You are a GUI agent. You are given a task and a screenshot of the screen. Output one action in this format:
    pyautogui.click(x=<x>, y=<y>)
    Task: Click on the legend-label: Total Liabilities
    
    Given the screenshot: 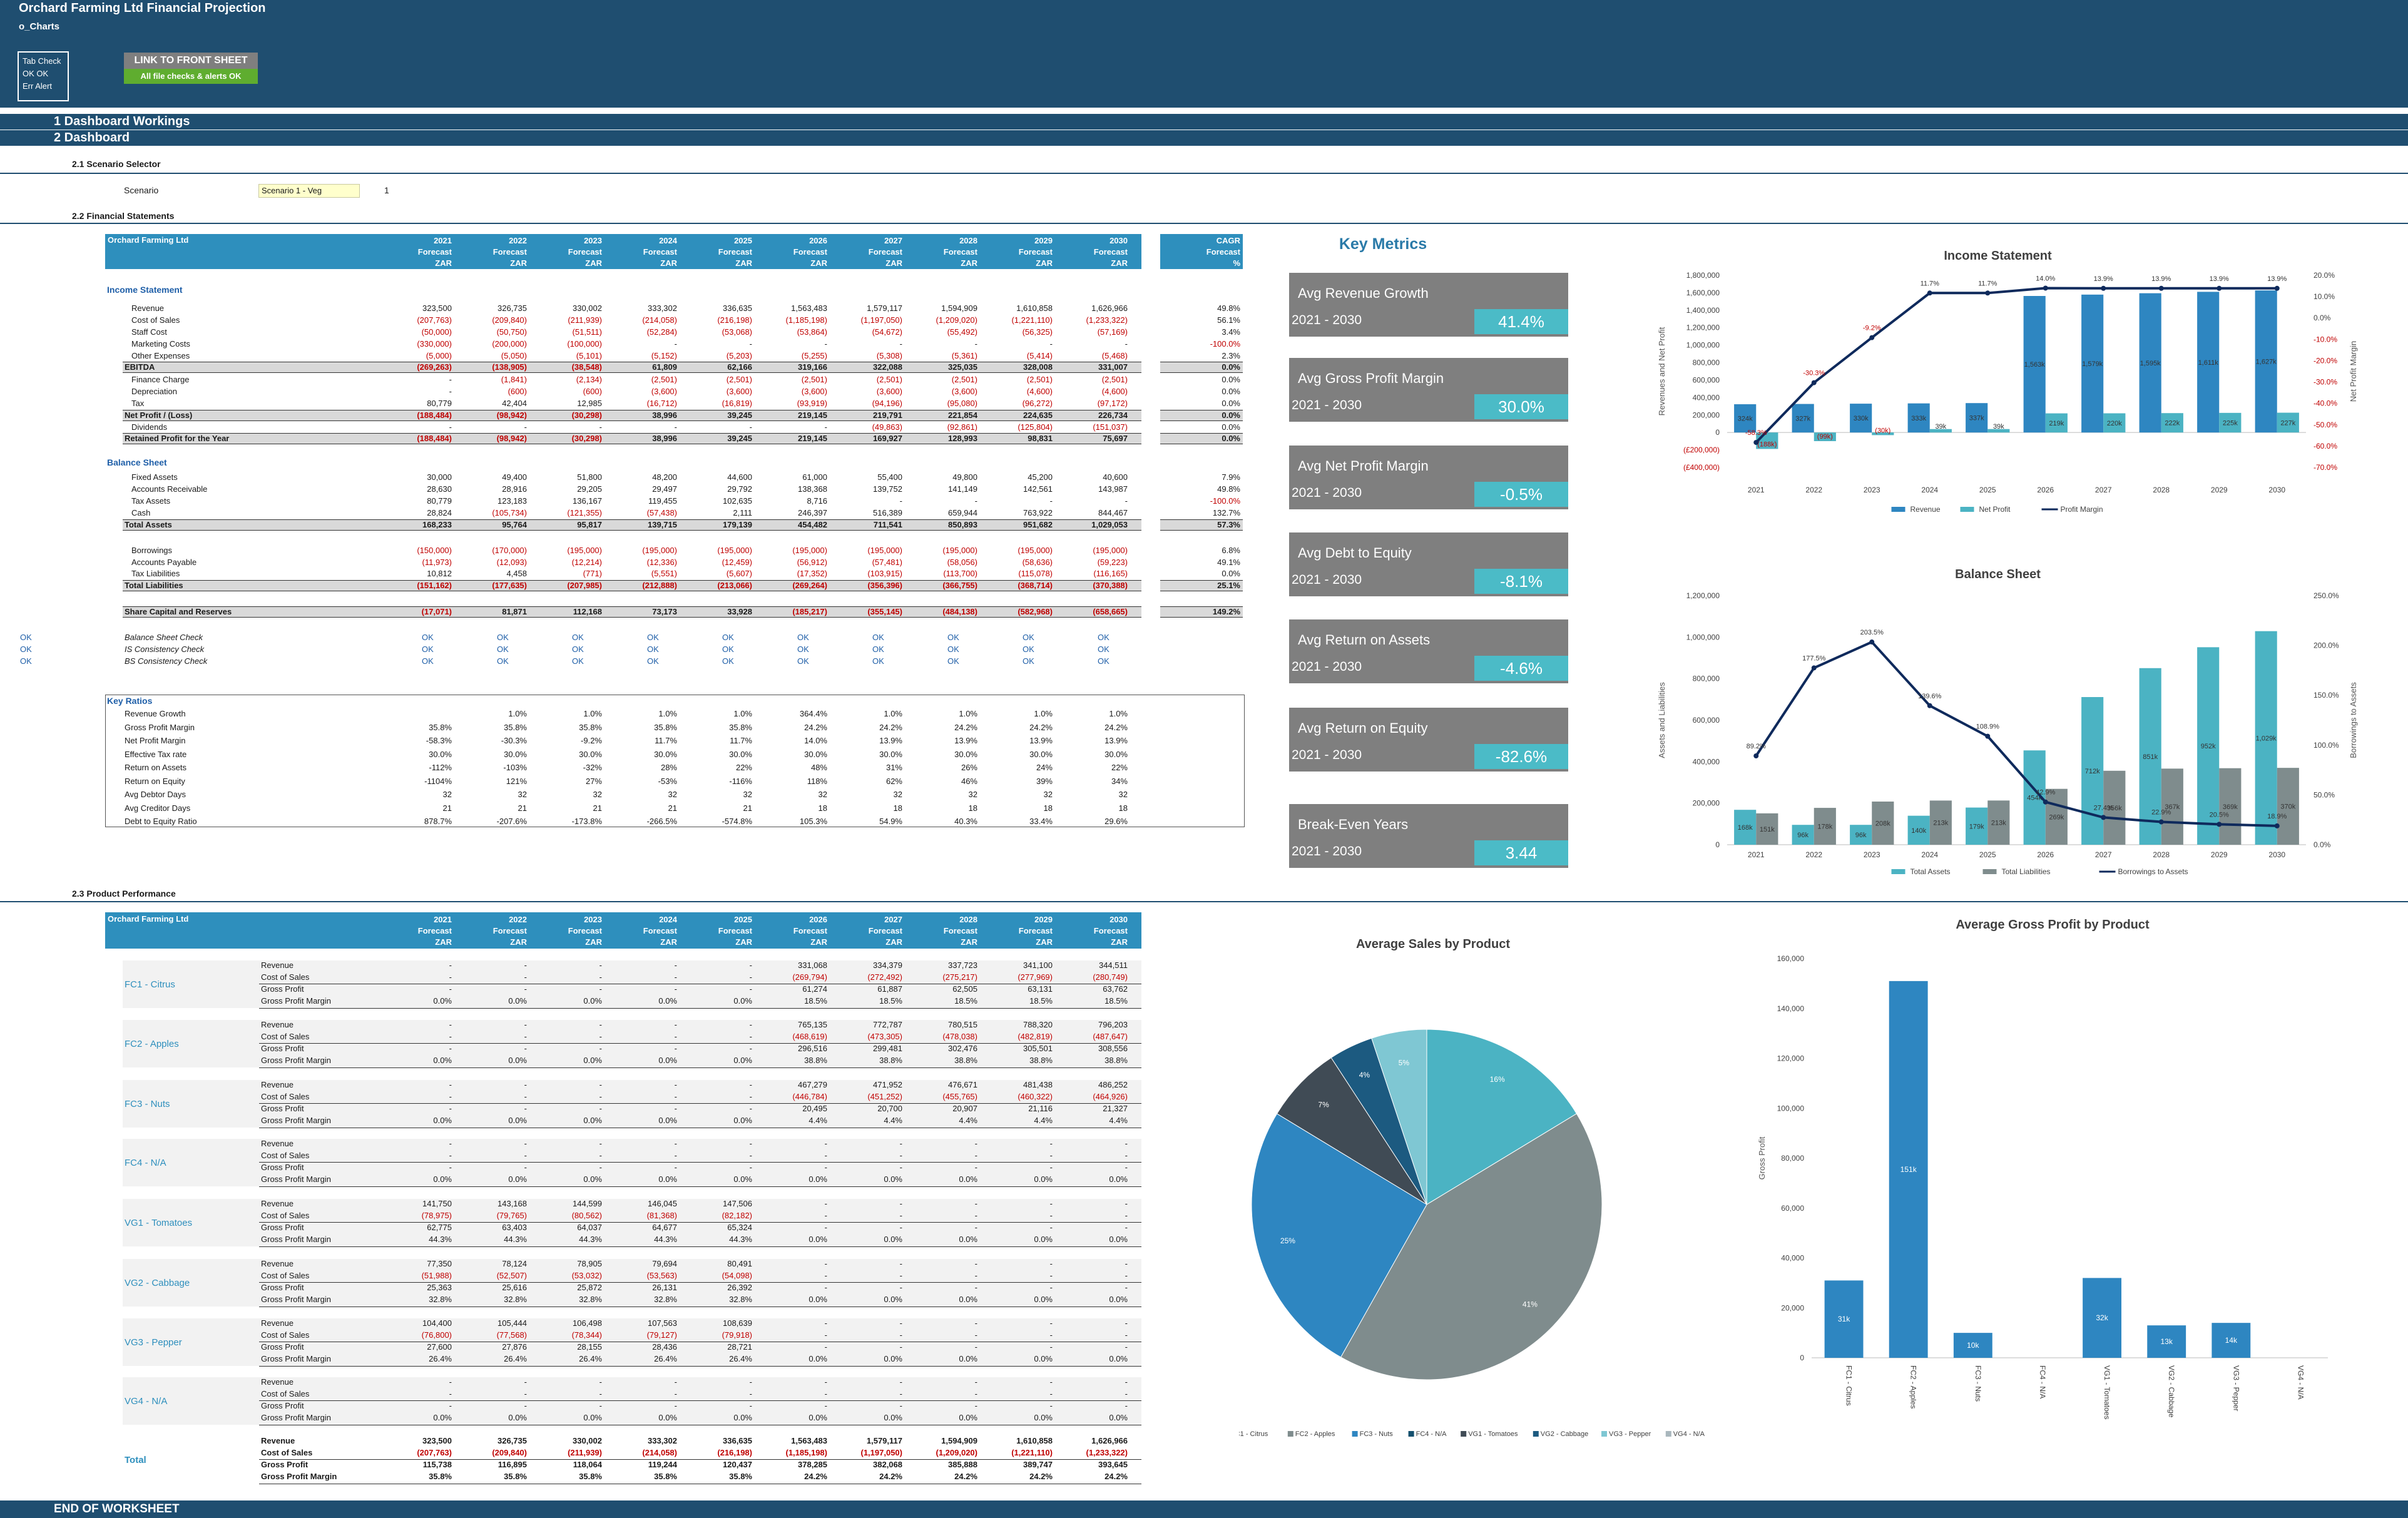 What is the action you would take?
    pyautogui.click(x=2026, y=871)
    